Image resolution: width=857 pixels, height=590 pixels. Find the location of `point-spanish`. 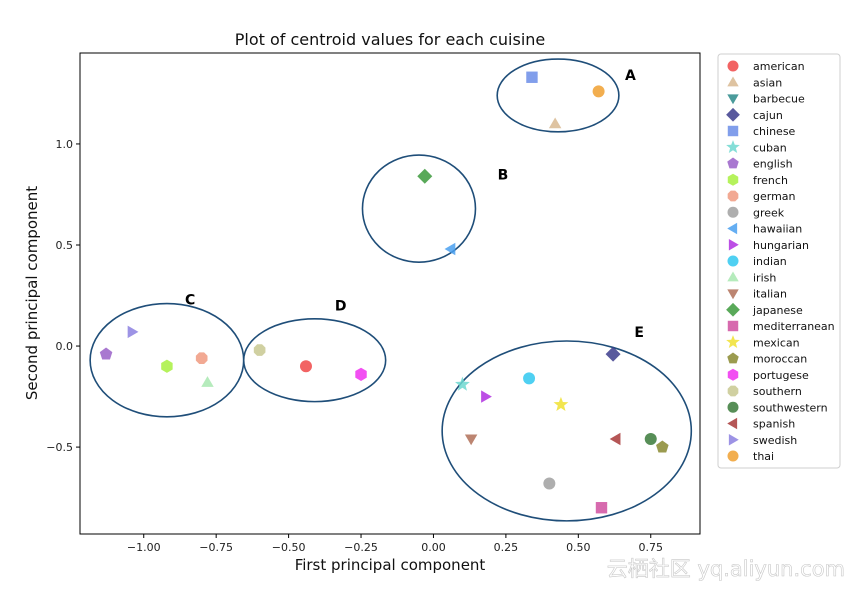

point-spanish is located at coordinates (615, 439).